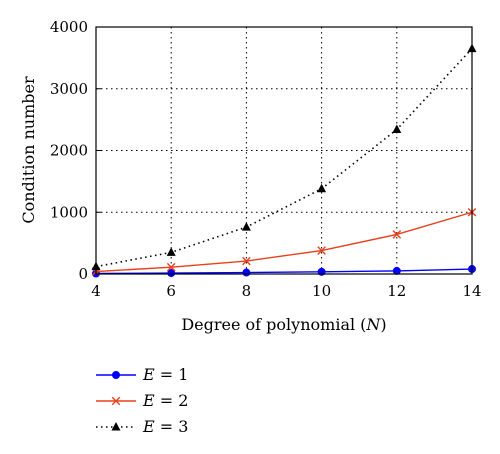 The height and width of the screenshot is (454, 500). What do you see at coordinates (83, 274) in the screenshot?
I see `y-tick-label: 0` at bounding box center [83, 274].